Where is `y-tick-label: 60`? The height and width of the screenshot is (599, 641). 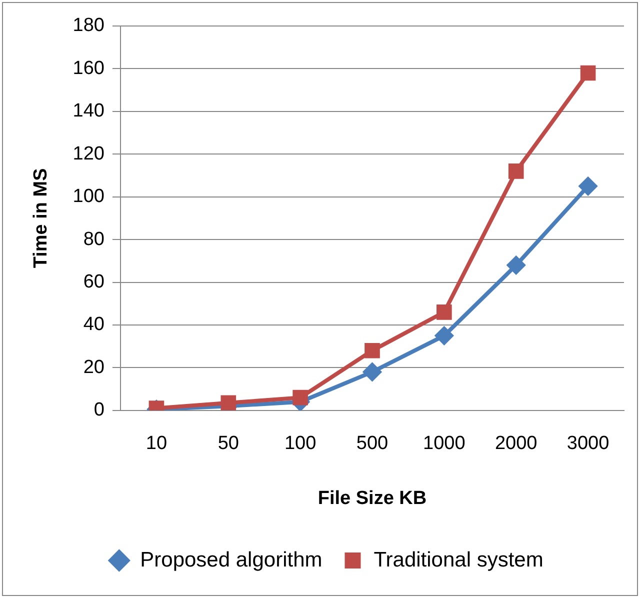
y-tick-label: 60 is located at coordinates (93, 282).